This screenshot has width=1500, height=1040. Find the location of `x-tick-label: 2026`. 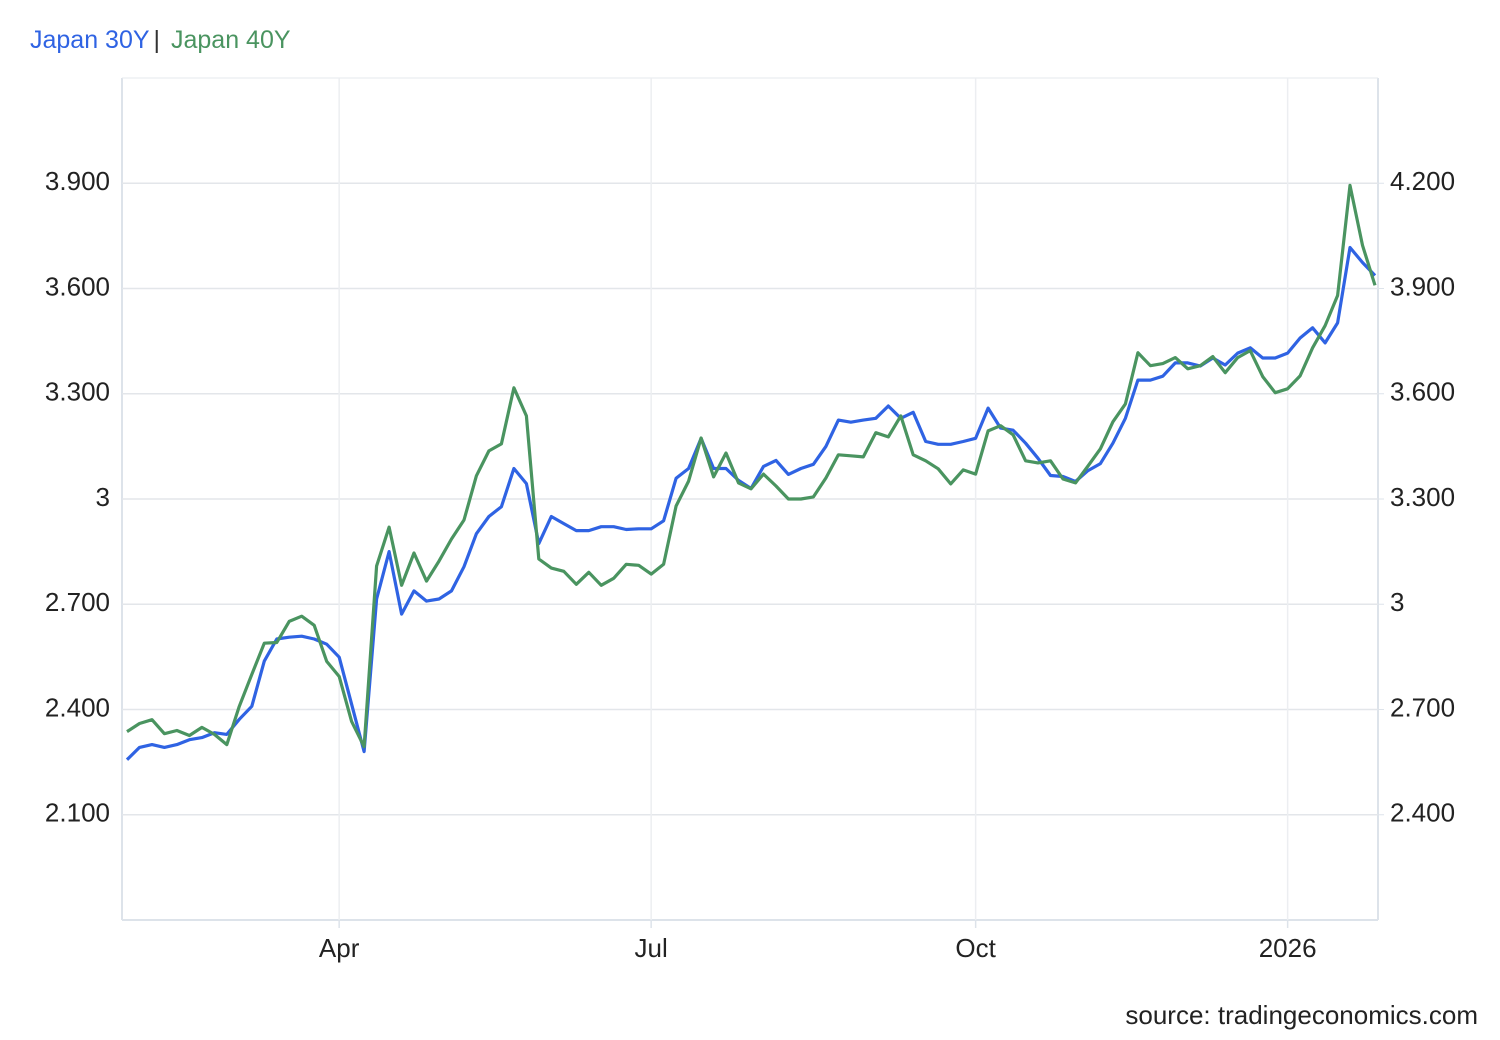

x-tick-label: 2026 is located at coordinates (1288, 948).